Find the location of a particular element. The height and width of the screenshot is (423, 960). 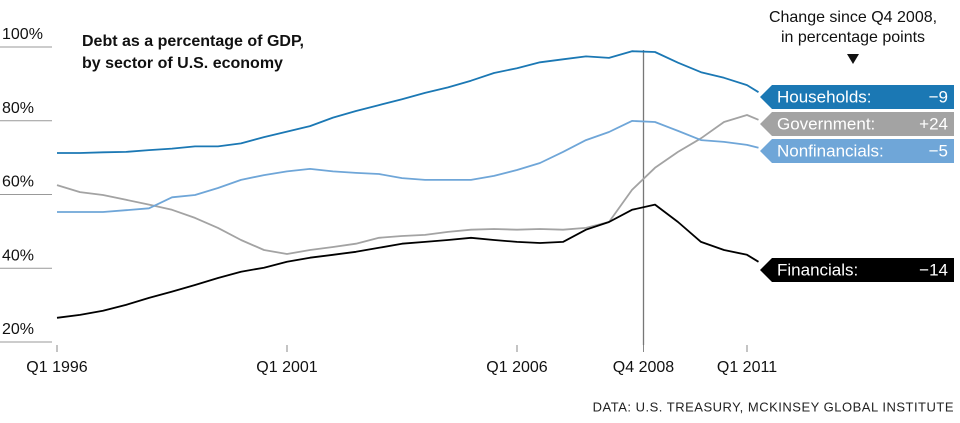

legend-item: Government: +24 is located at coordinates (857, 124).